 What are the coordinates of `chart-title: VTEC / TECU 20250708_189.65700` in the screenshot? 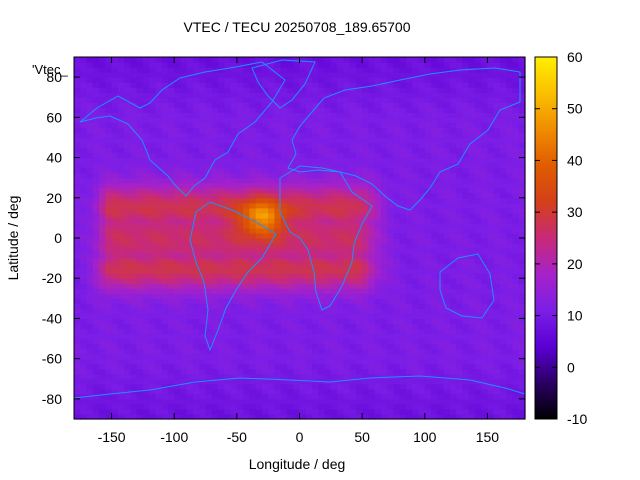 It's located at (296, 27).